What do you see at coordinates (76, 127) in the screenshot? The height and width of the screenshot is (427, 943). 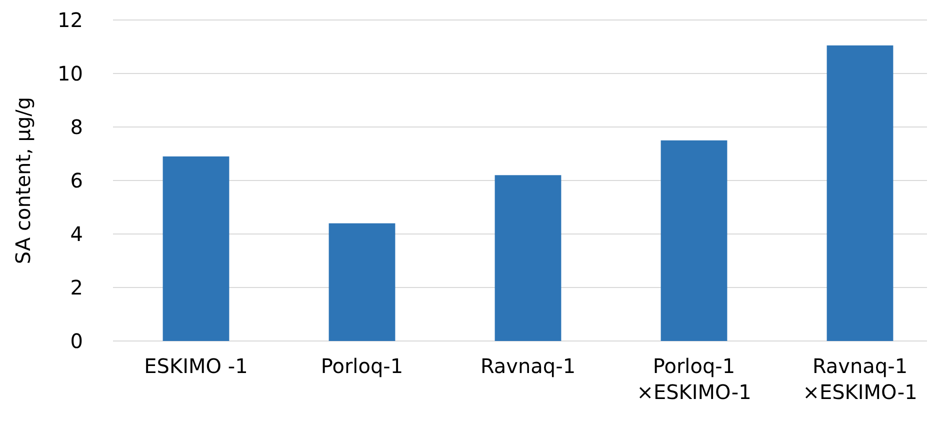 I see `y-tick-label: 8` at bounding box center [76, 127].